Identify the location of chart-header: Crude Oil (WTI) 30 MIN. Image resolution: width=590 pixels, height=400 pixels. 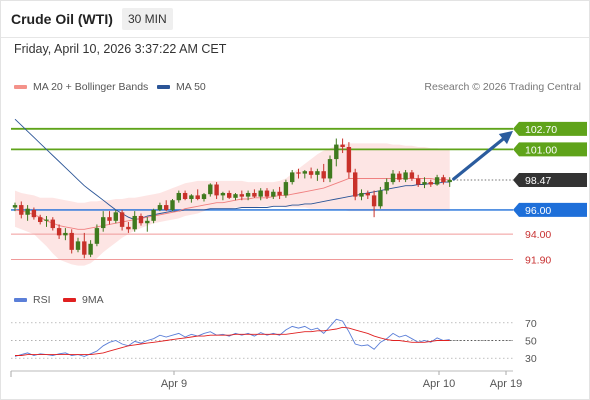
(295, 19).